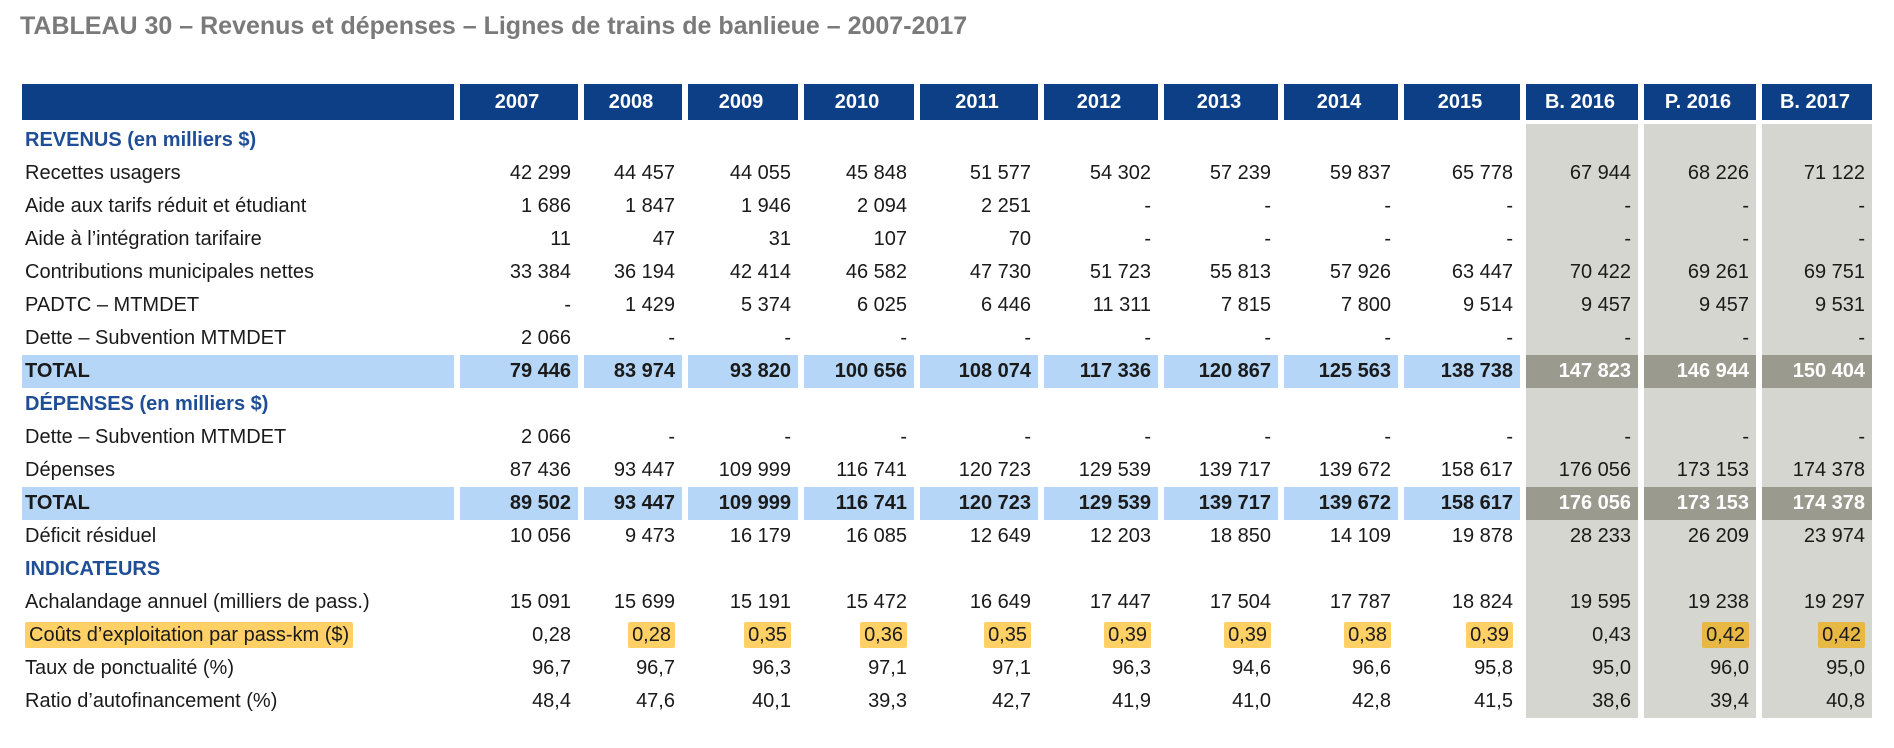 The width and height of the screenshot is (1894, 748). I want to click on highlighted-value: 0,39, so click(1489, 635).